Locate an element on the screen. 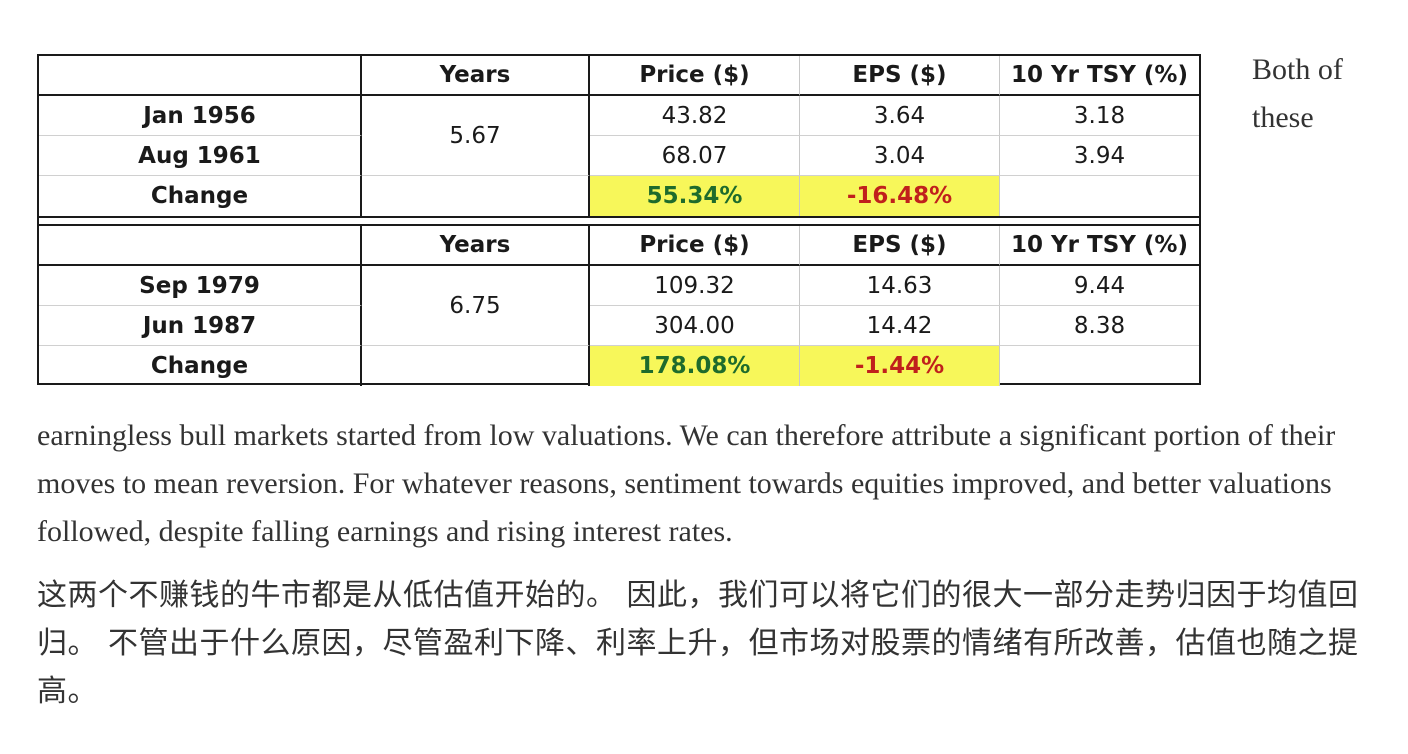  row-label: Aug 1961 is located at coordinates (200, 156).